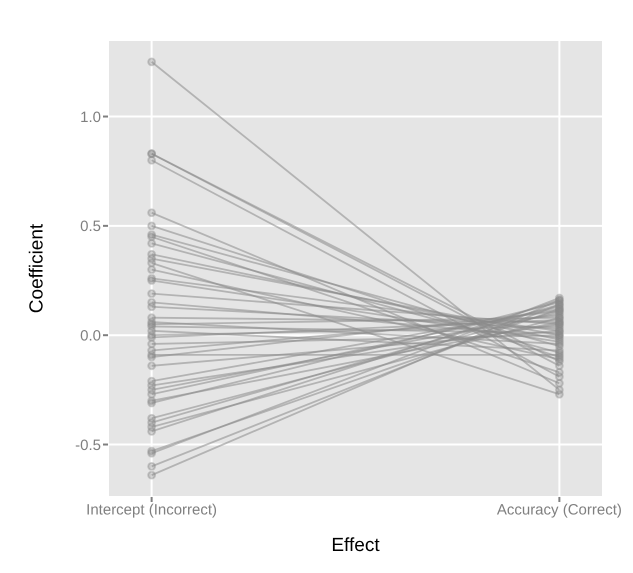 The width and height of the screenshot is (633, 573). What do you see at coordinates (152, 510) in the screenshot?
I see `x-tick-label: Intercept (Incorrect)` at bounding box center [152, 510].